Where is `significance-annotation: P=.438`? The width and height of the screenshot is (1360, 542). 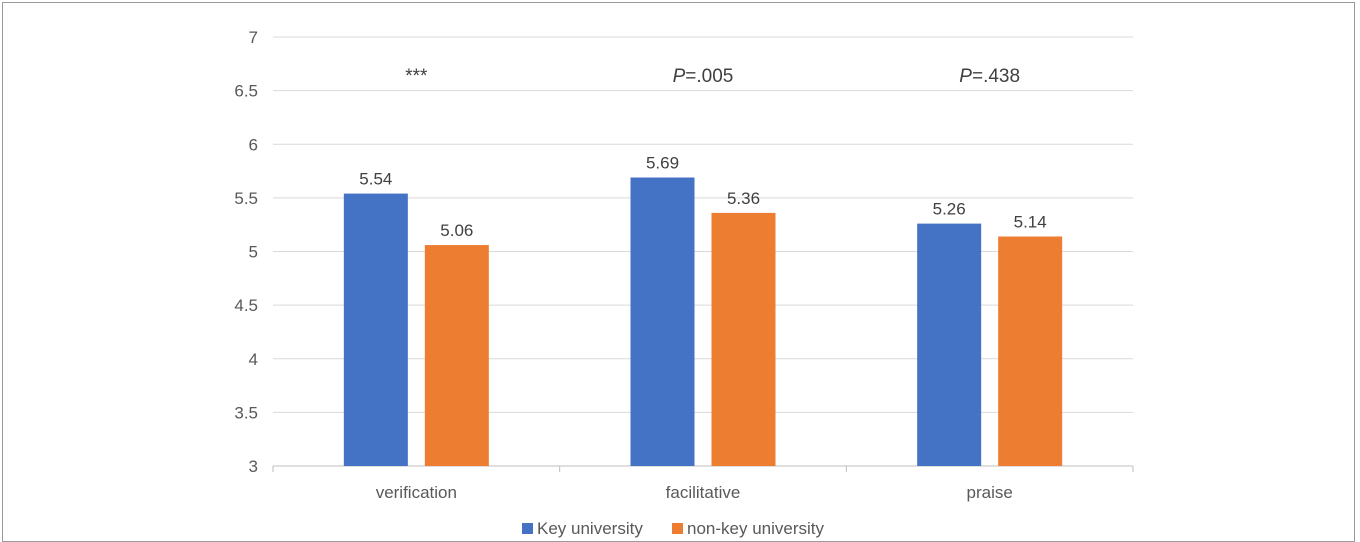
significance-annotation: P=.438 is located at coordinates (989, 76).